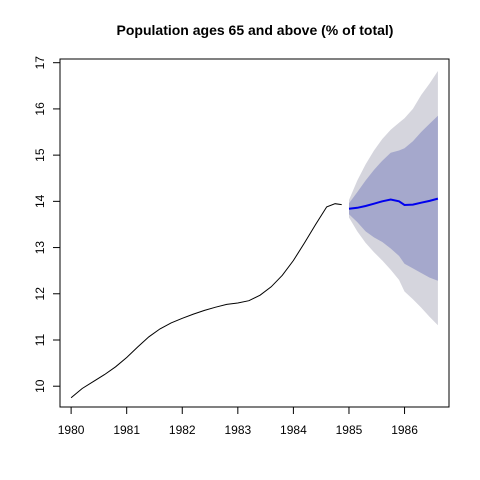 The height and width of the screenshot is (480, 480). Describe the element at coordinates (40, 155) in the screenshot. I see `y-tick-label: 15` at that location.